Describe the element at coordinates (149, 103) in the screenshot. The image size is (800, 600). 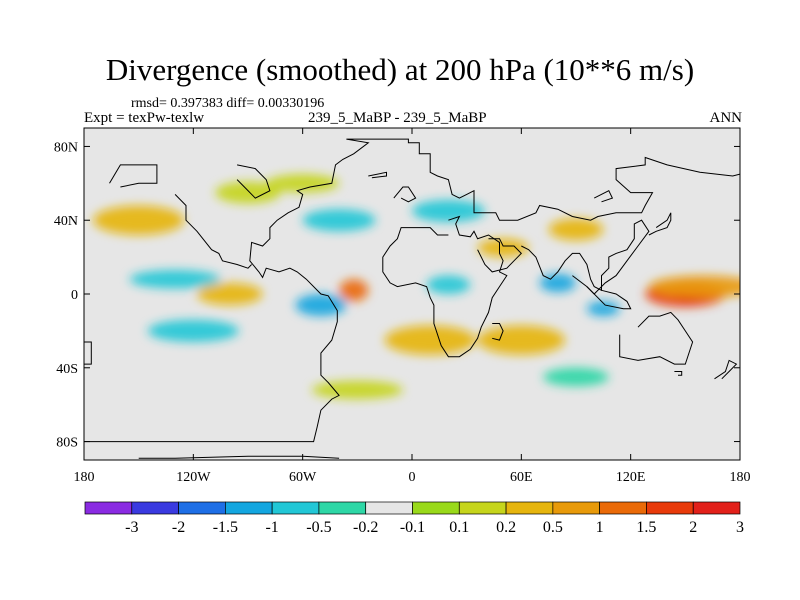
I see `rmsd-label: rmsd=` at that location.